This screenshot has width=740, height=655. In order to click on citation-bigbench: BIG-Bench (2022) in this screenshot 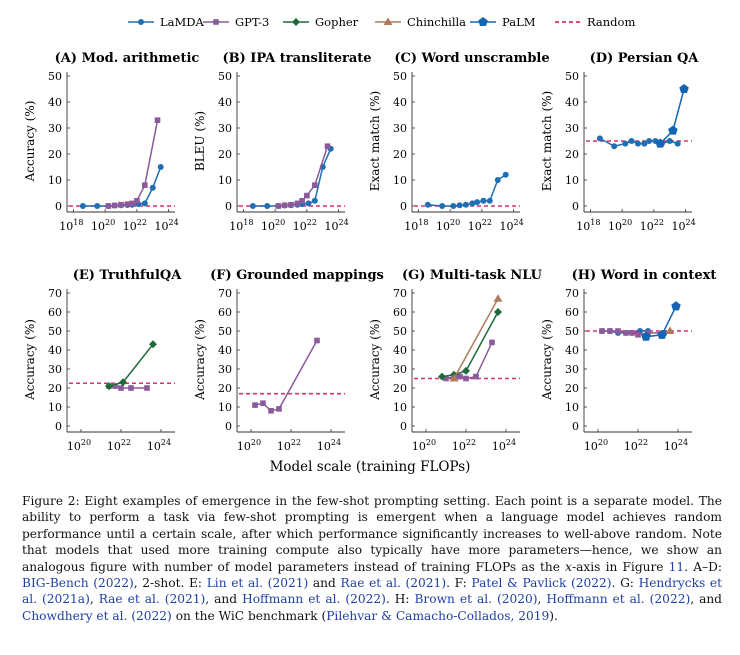, I will do `click(78, 583)`.